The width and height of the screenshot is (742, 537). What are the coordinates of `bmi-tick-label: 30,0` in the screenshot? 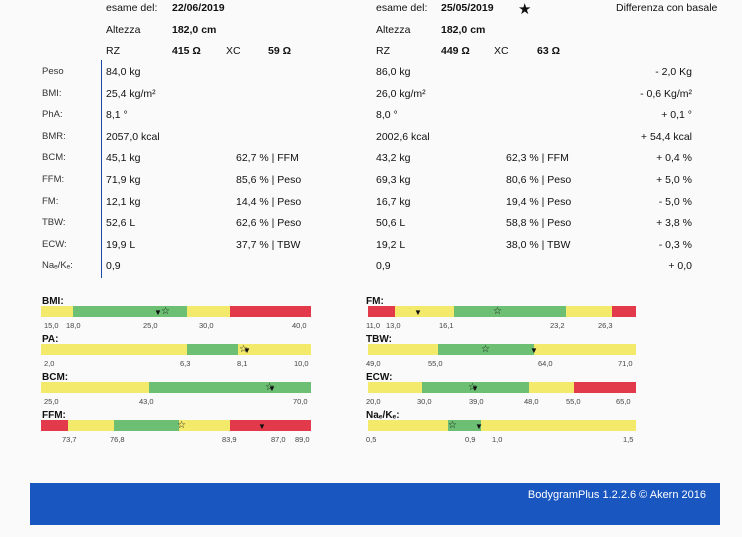 It's located at (206, 325).